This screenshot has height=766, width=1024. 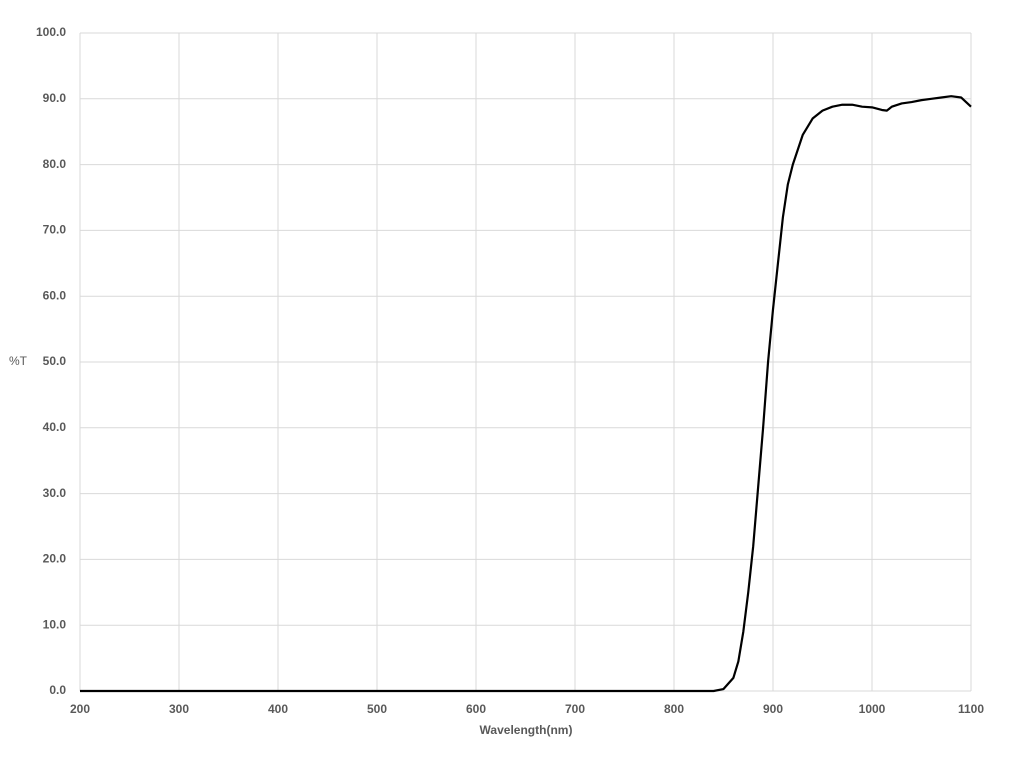 I want to click on x-tick-label: 900, so click(x=773, y=709).